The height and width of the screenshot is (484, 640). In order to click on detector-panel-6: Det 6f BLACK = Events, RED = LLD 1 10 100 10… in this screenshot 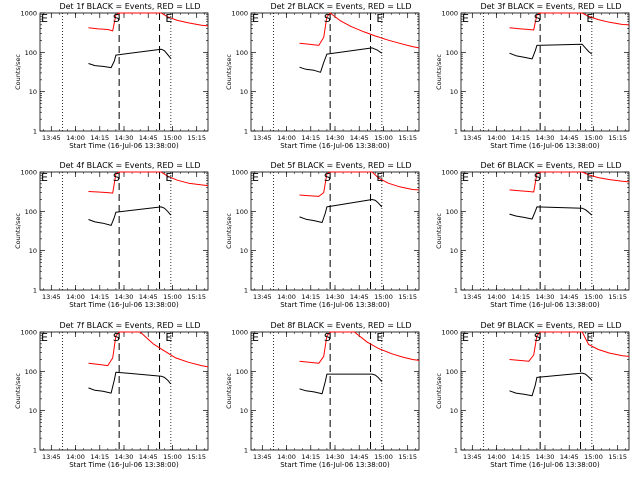, I will do `click(532, 235)`.